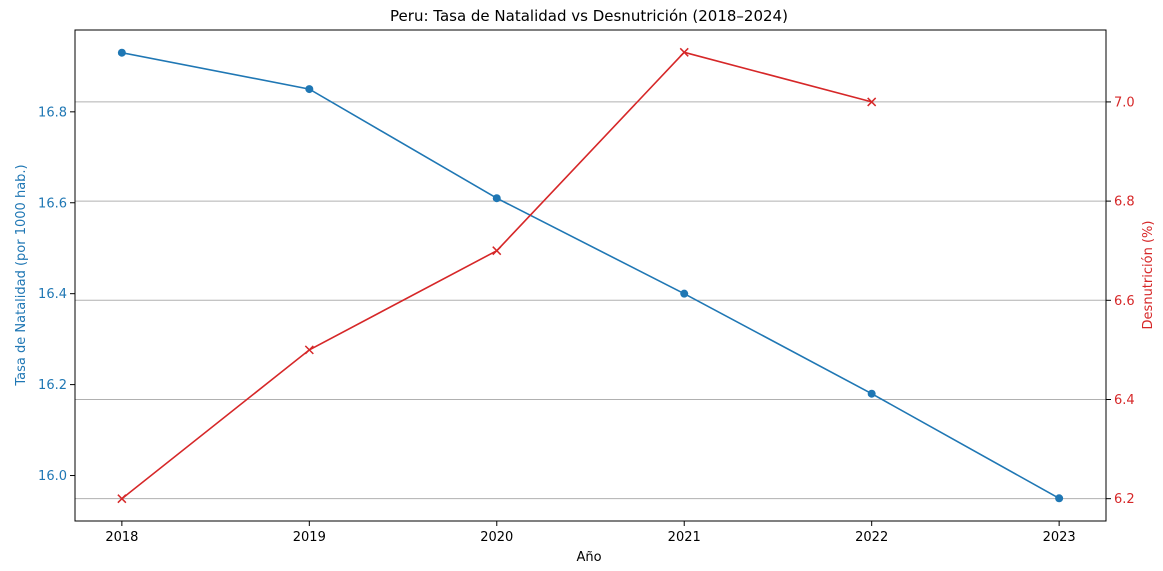 The height and width of the screenshot is (571, 1163). What do you see at coordinates (496, 537) in the screenshot?
I see `x-tick-label: 2020` at bounding box center [496, 537].